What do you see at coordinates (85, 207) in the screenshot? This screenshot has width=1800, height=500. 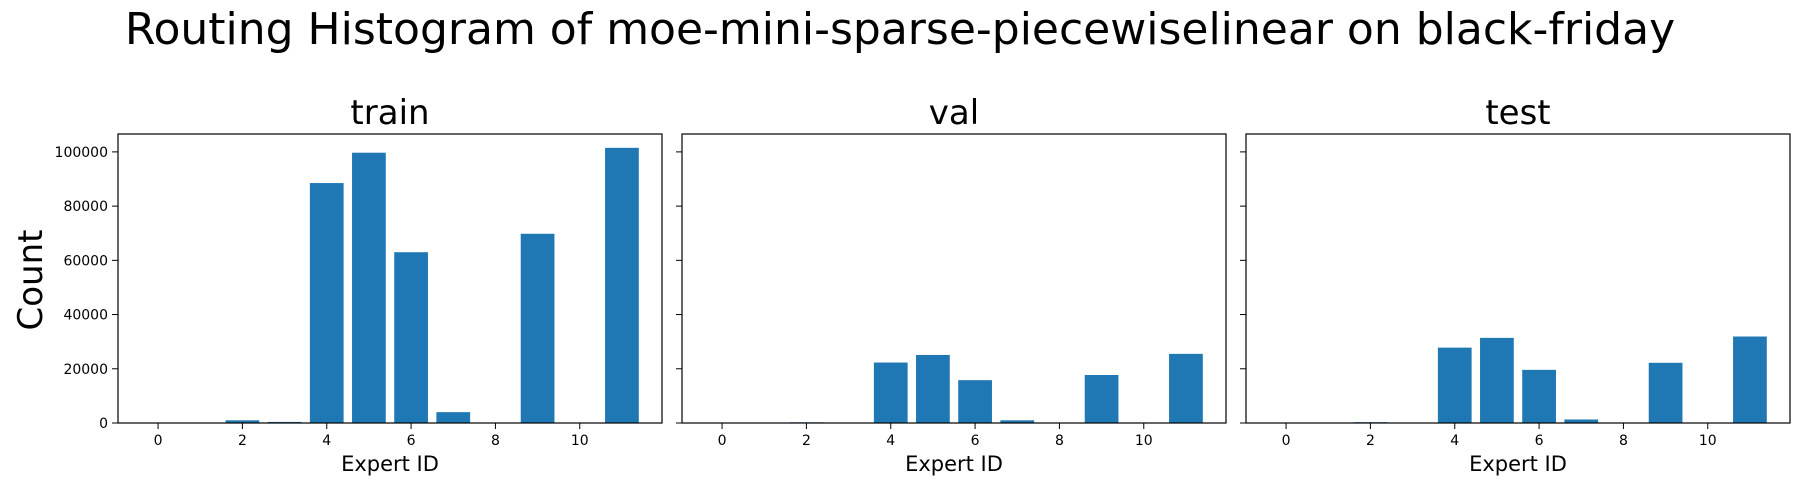 I see `y-tick-label: 80000` at bounding box center [85, 207].